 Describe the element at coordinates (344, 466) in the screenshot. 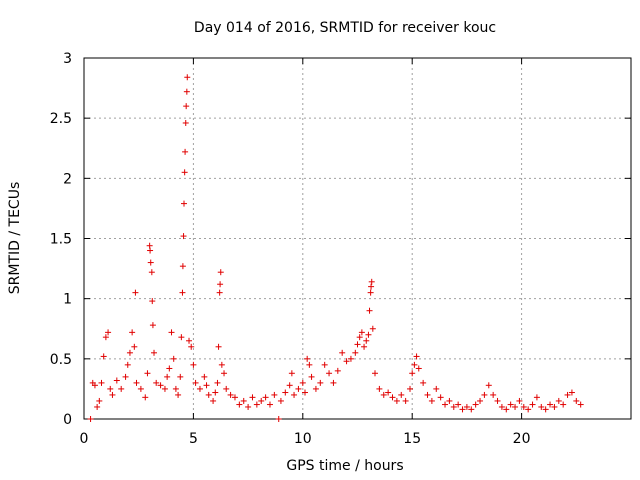

I see `x-axis-label: GPS time / hours` at that location.